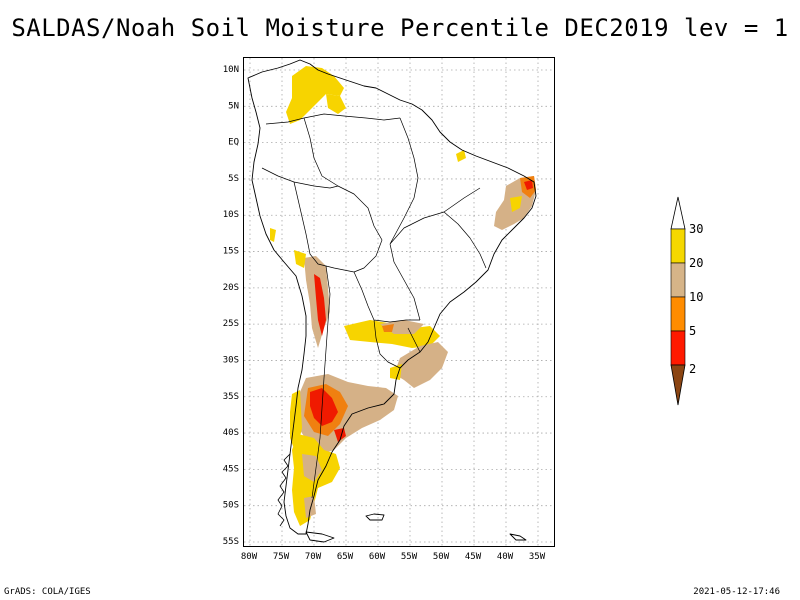  Describe the element at coordinates (296, 422) in the screenshot. I see `patch-chile-coast-yellow` at that location.